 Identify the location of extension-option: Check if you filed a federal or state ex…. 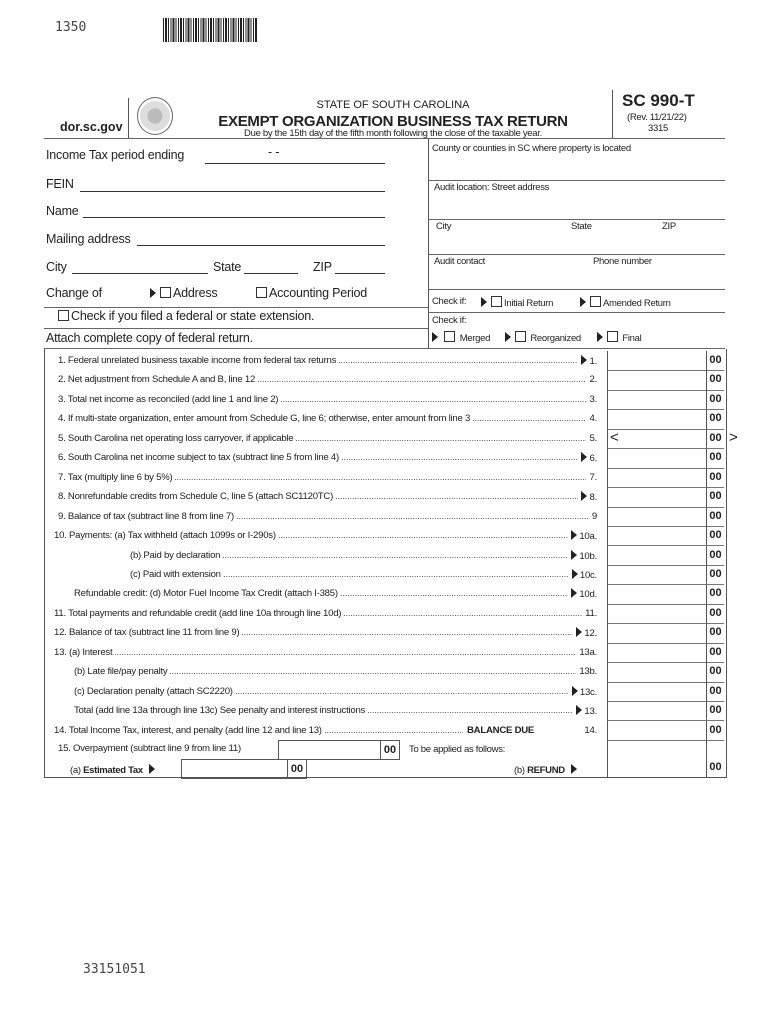
(185, 316).